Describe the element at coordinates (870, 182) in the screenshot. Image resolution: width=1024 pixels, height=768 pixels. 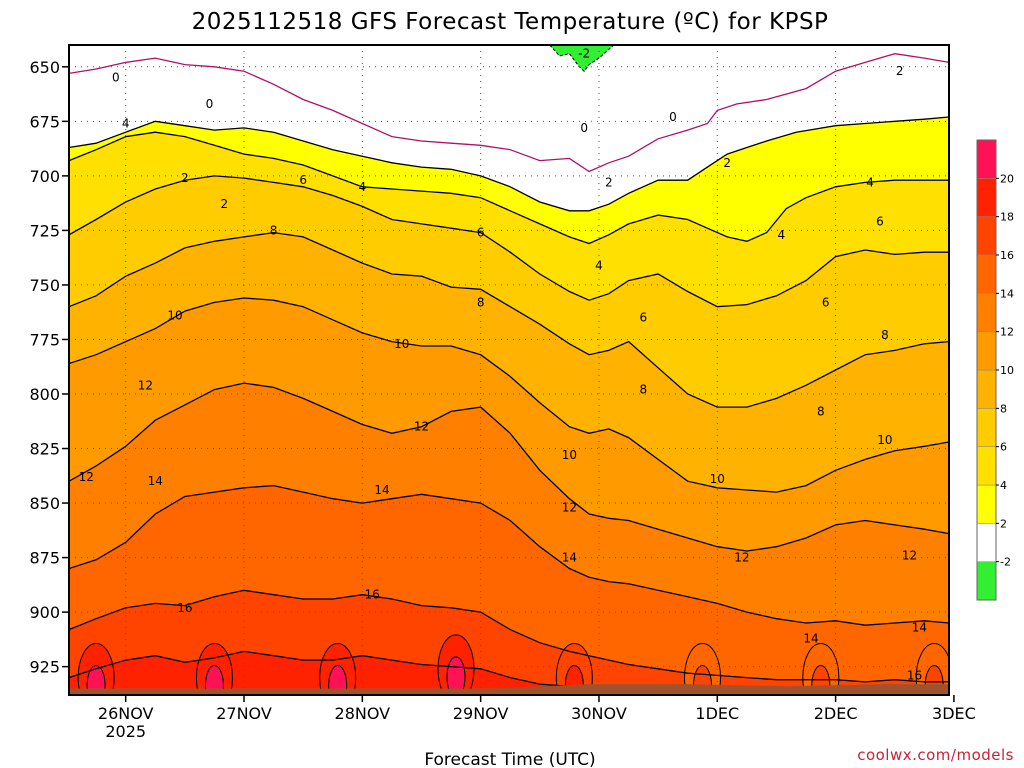
I see `contour-label-extra-7: 4` at that location.